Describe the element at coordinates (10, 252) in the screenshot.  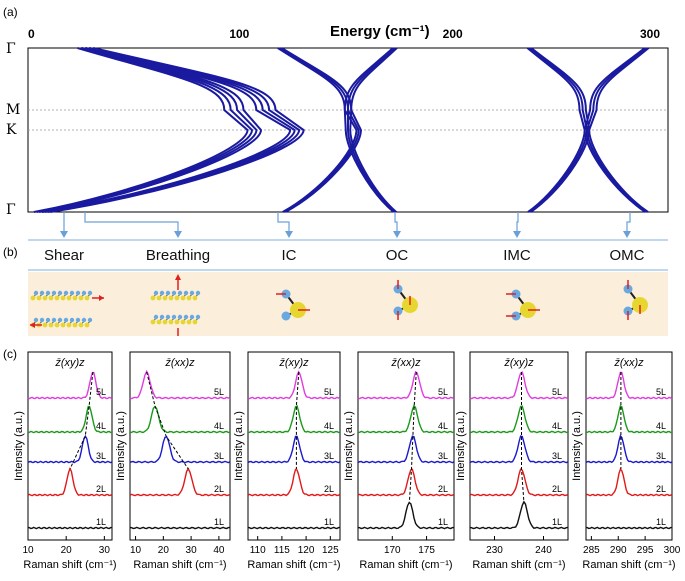
I see `panel-label-b: (b)` at that location.